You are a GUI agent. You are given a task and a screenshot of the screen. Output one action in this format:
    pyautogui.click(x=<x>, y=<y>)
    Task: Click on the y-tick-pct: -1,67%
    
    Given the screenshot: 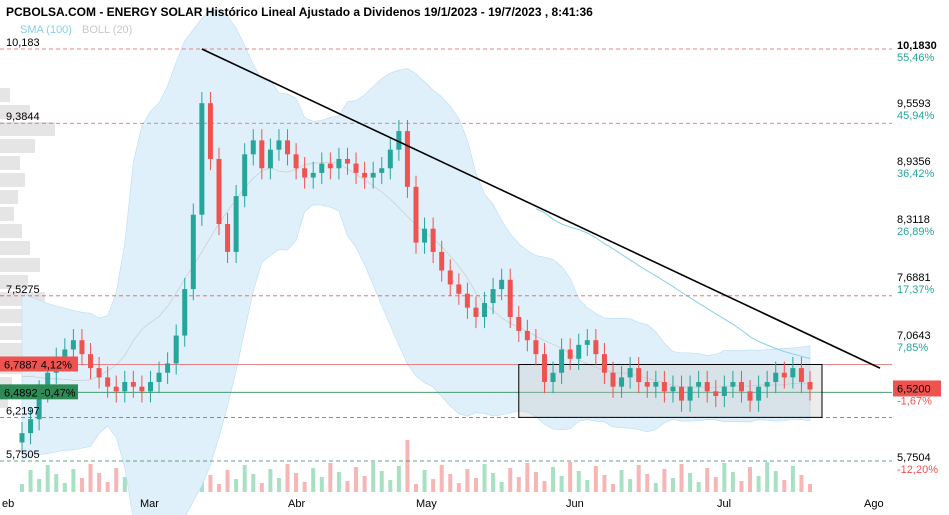 What is the action you would take?
    pyautogui.click(x=914, y=401)
    